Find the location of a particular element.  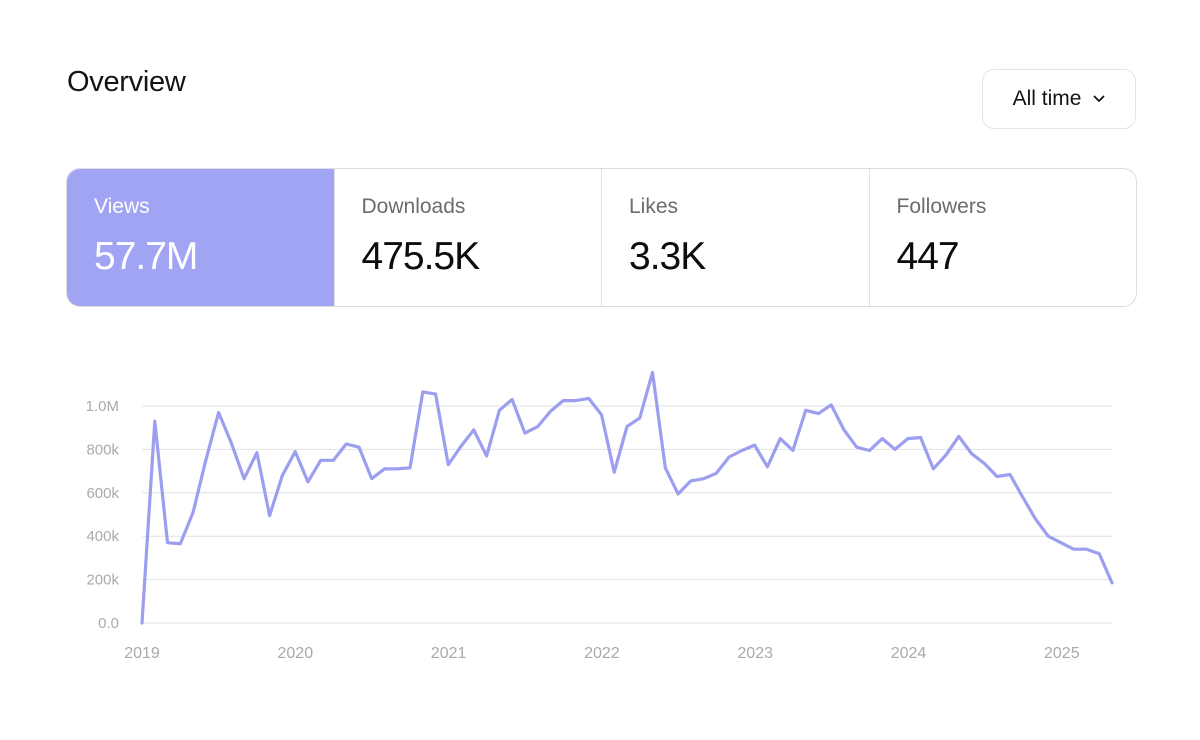

stat-tab-likes: Likes 3.3K is located at coordinates (735, 237).